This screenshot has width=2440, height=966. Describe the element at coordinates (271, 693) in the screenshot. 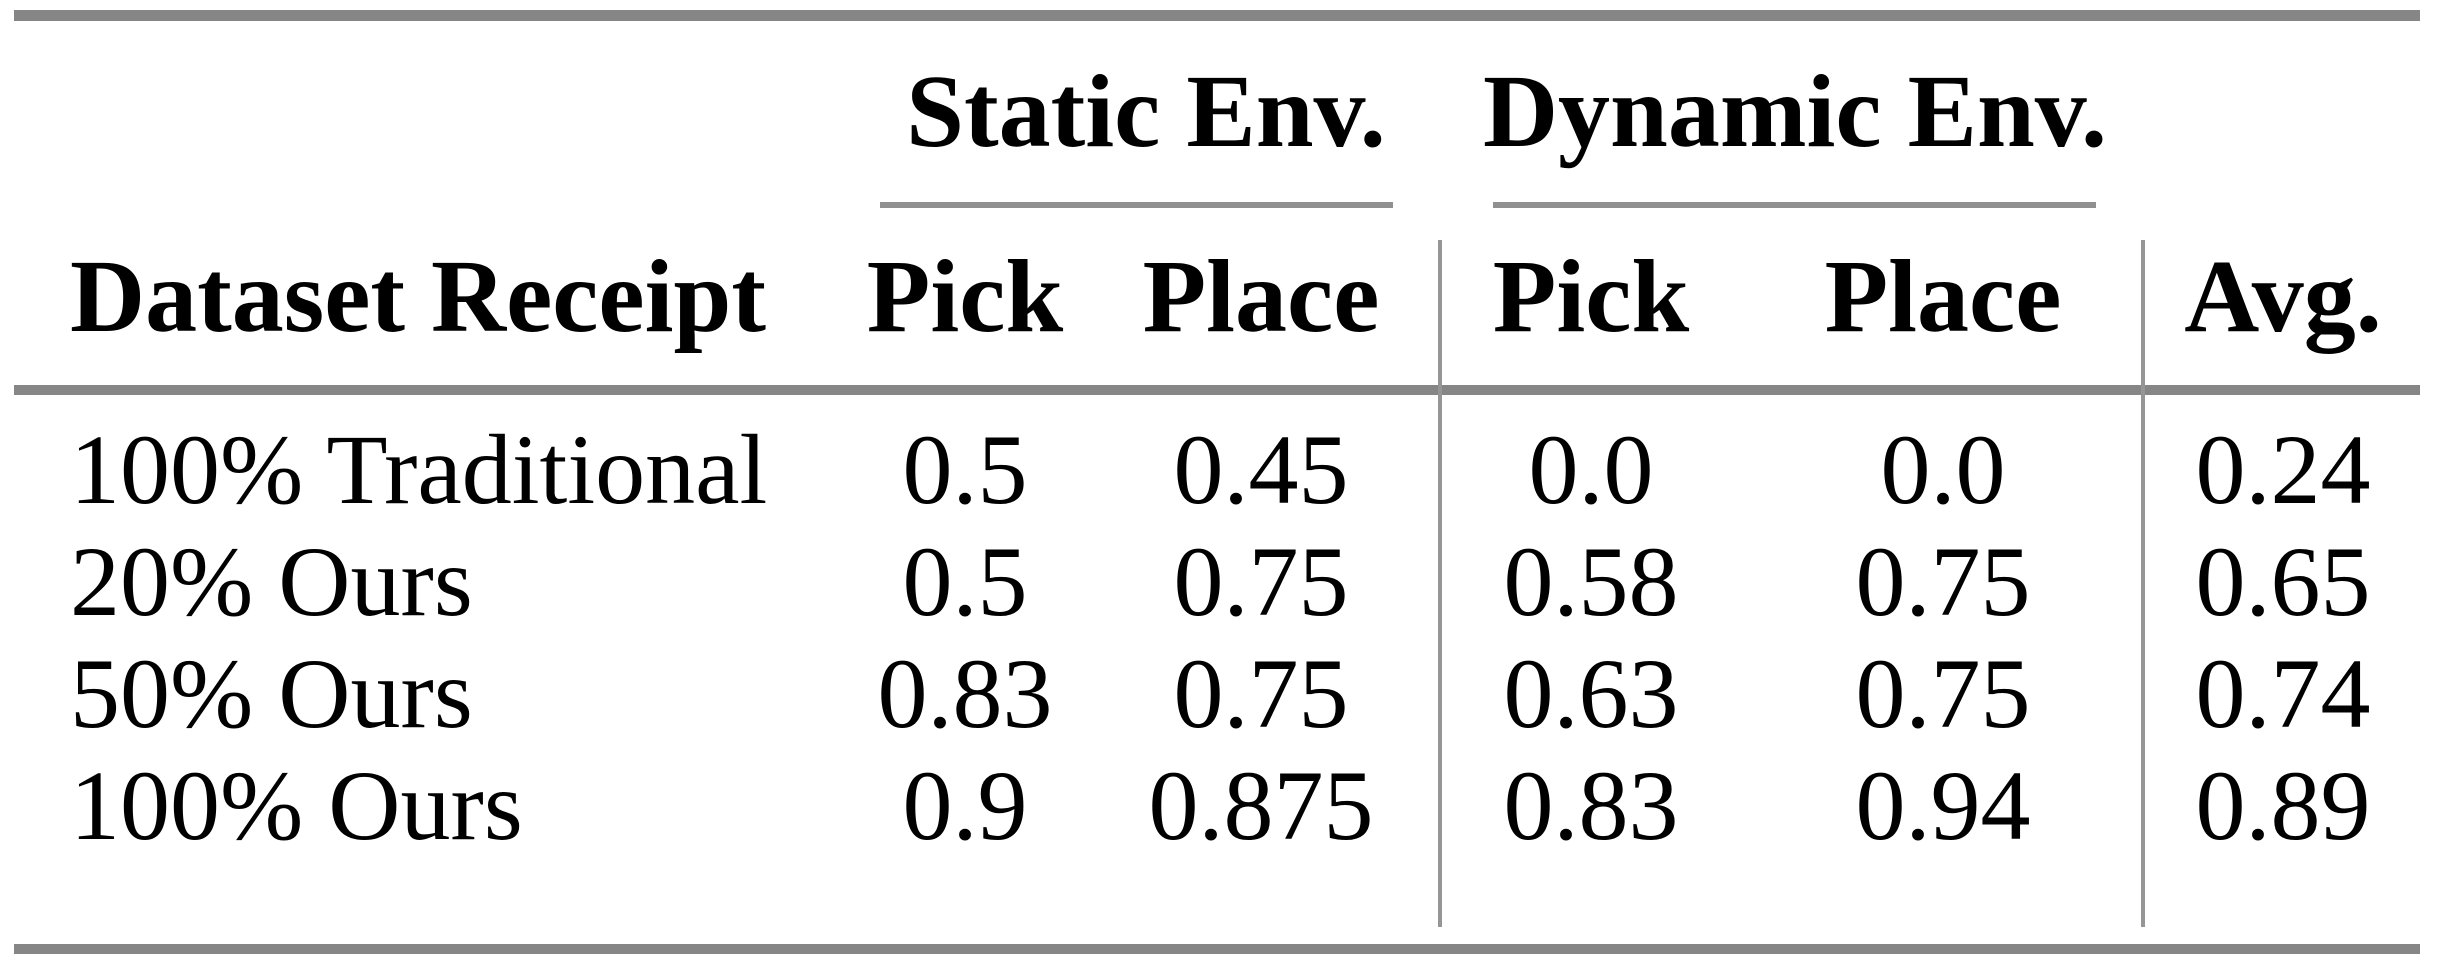

I see `row-label: 50% Ours` at that location.